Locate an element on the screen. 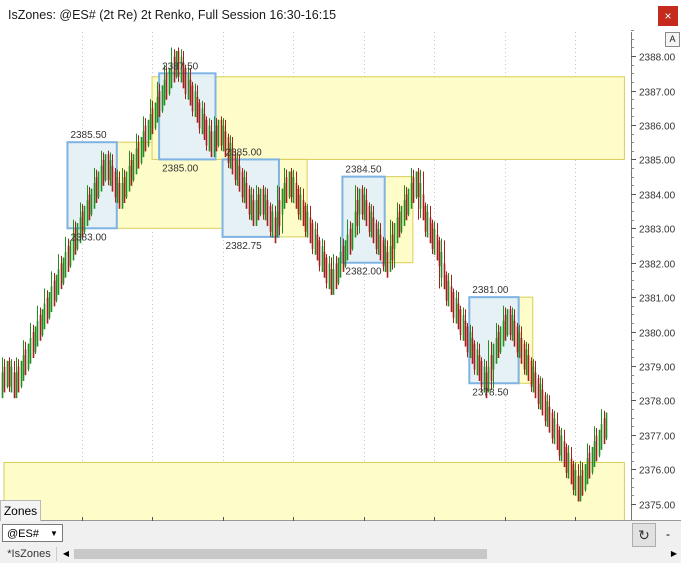  y-tick-label: 2377.00 is located at coordinates (657, 437).